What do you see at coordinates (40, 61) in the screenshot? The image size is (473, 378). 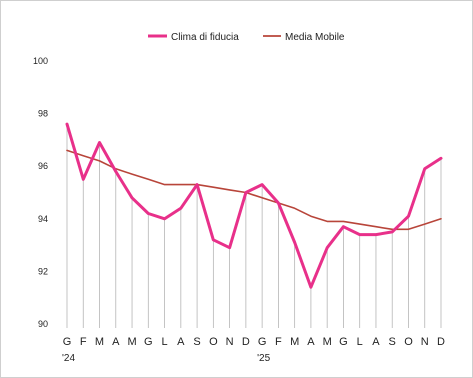 I see `y-tick-label: 100` at bounding box center [40, 61].